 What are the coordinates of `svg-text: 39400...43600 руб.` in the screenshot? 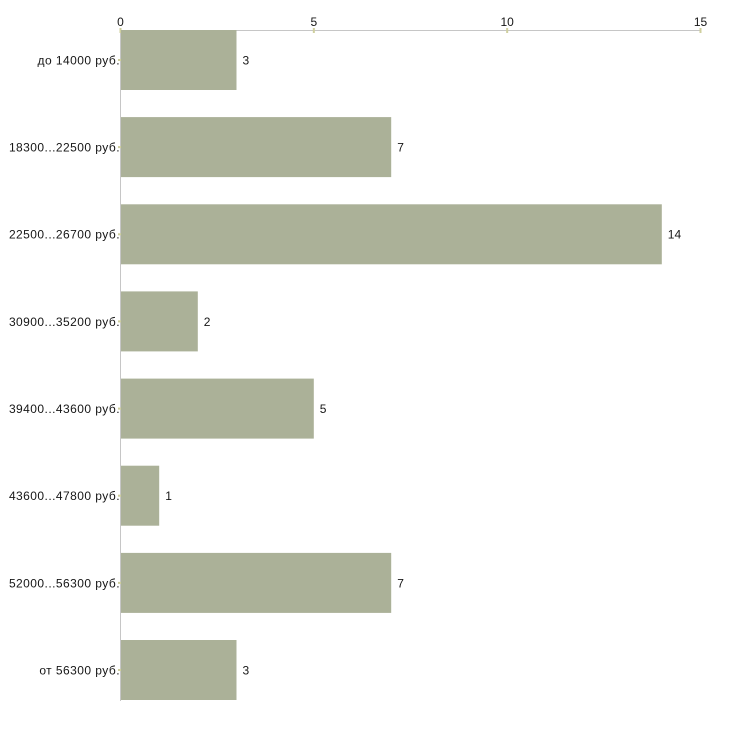 It's located at (64, 409).